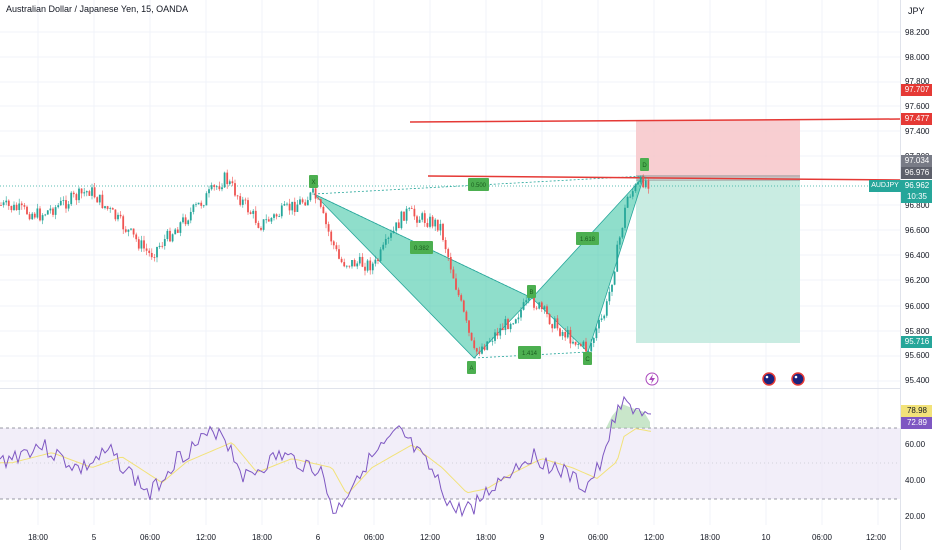 This screenshot has width=932, height=550. What do you see at coordinates (262, 537) in the screenshot?
I see `time-label: 18:00` at bounding box center [262, 537].